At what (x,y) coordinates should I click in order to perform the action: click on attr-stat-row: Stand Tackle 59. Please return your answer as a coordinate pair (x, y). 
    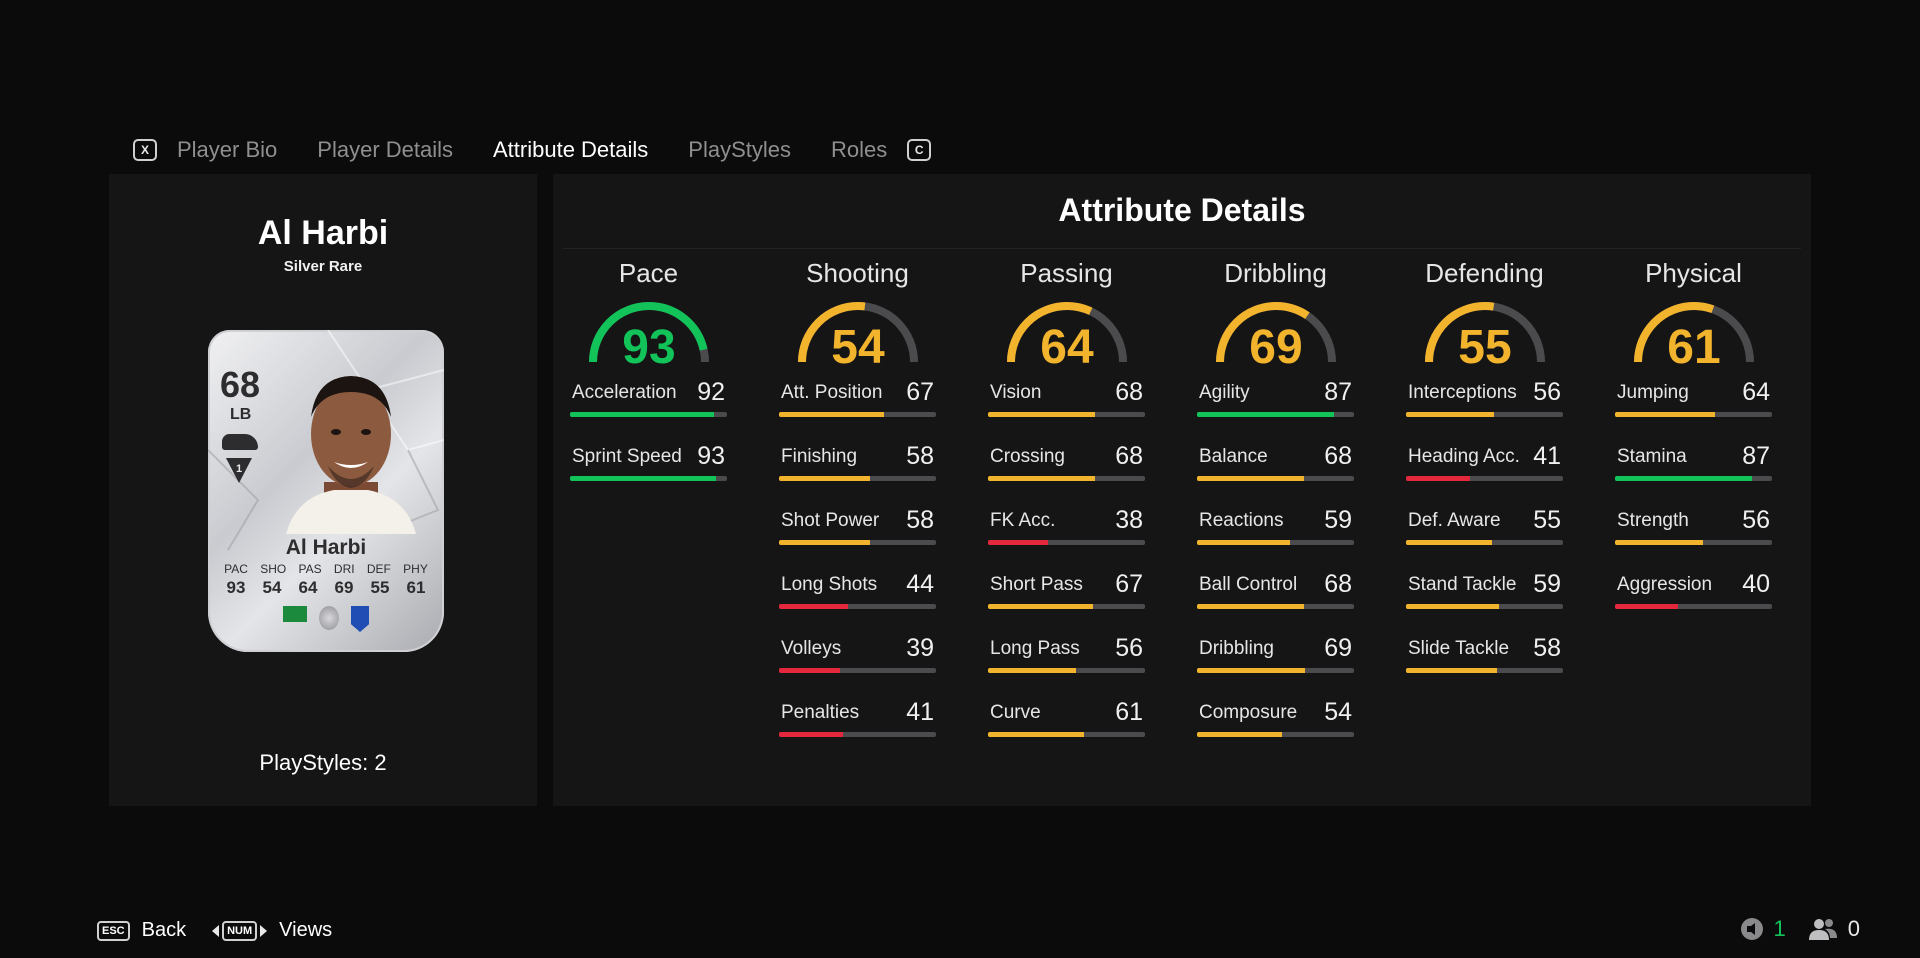
    Looking at the image, I should click on (1484, 602).